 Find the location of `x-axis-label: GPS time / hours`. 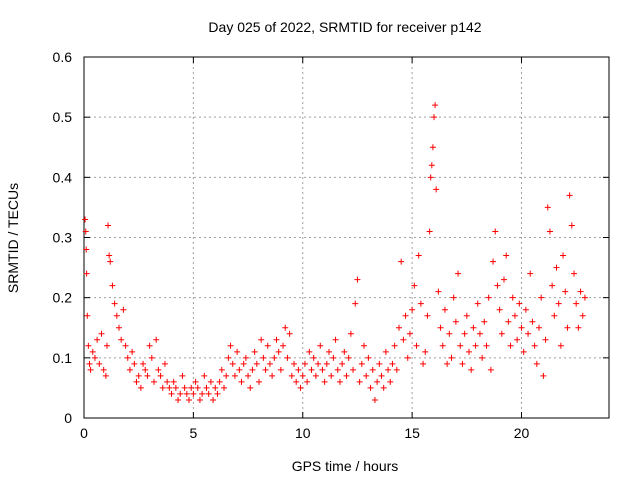

x-axis-label: GPS time / hours is located at coordinates (345, 466).